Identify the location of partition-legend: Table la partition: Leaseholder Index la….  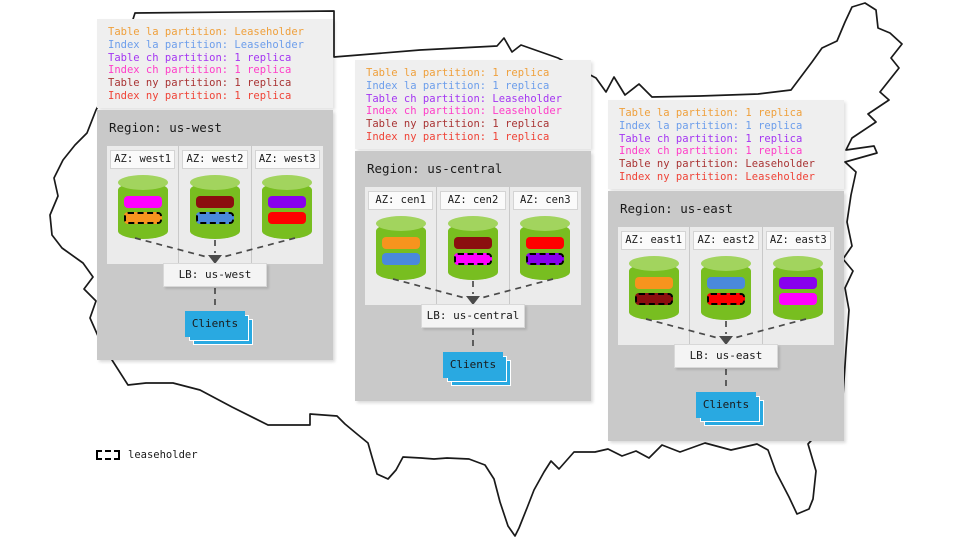
(215, 63).